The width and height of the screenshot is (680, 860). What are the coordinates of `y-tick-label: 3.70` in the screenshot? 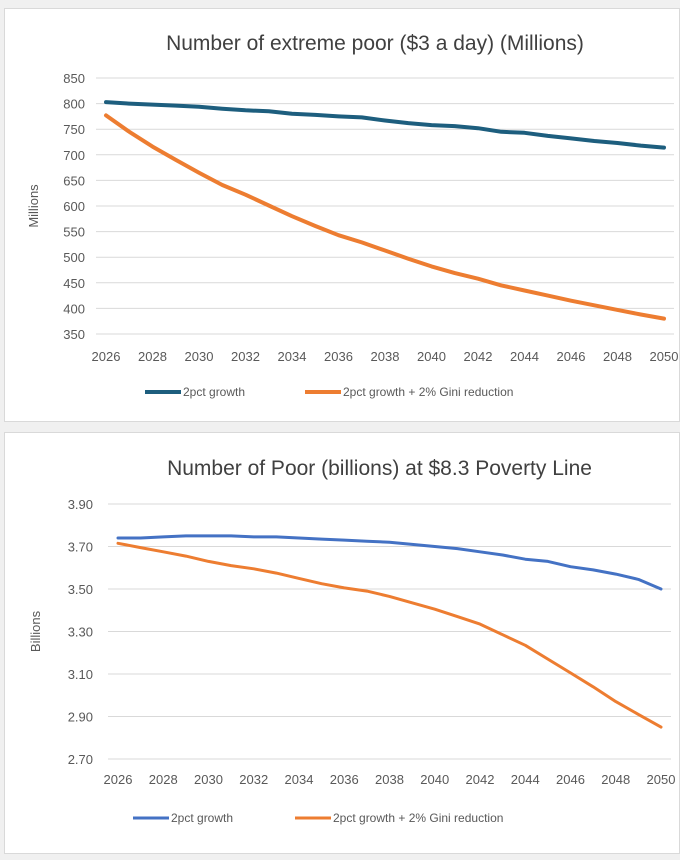 It's located at (80, 547).